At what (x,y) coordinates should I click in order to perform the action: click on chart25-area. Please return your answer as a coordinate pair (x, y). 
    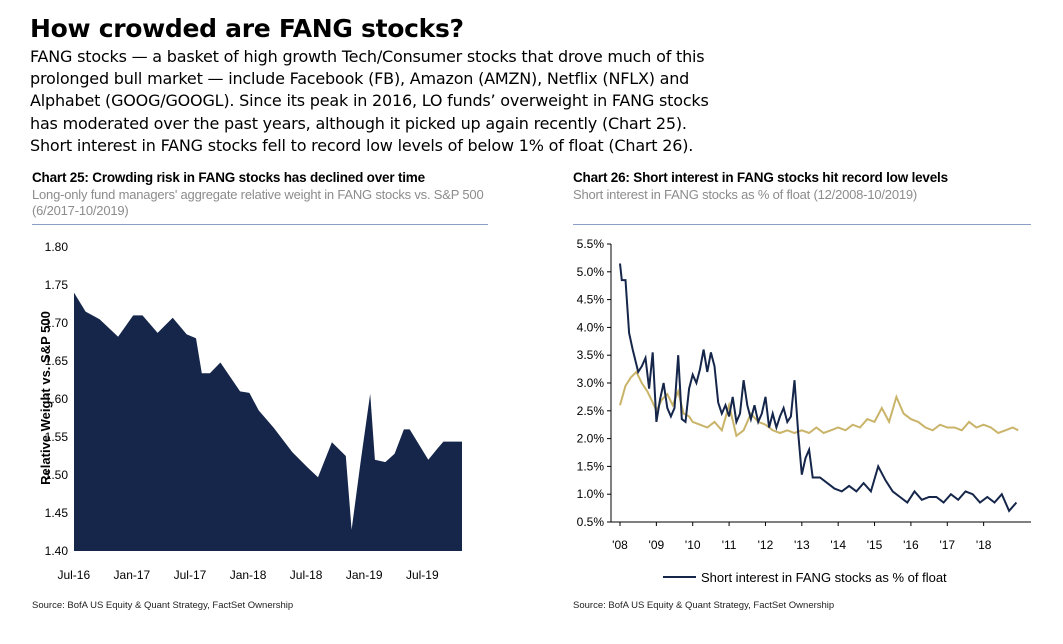
    Looking at the image, I should click on (268, 421).